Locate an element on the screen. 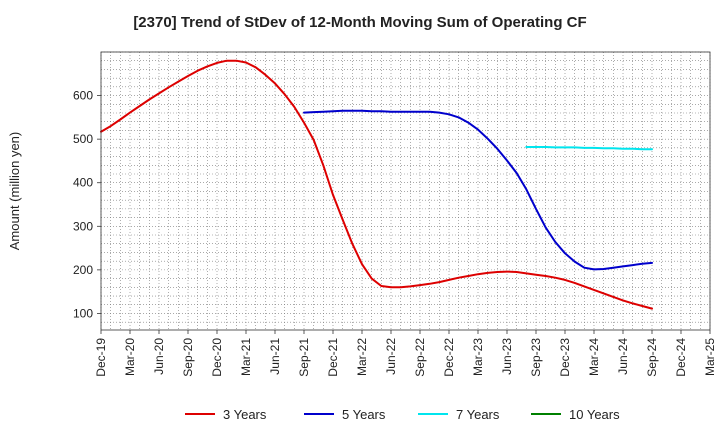 The width and height of the screenshot is (720, 440). legend: 3 Years 5 Years 7 Years 10 Years is located at coordinates (402, 414).